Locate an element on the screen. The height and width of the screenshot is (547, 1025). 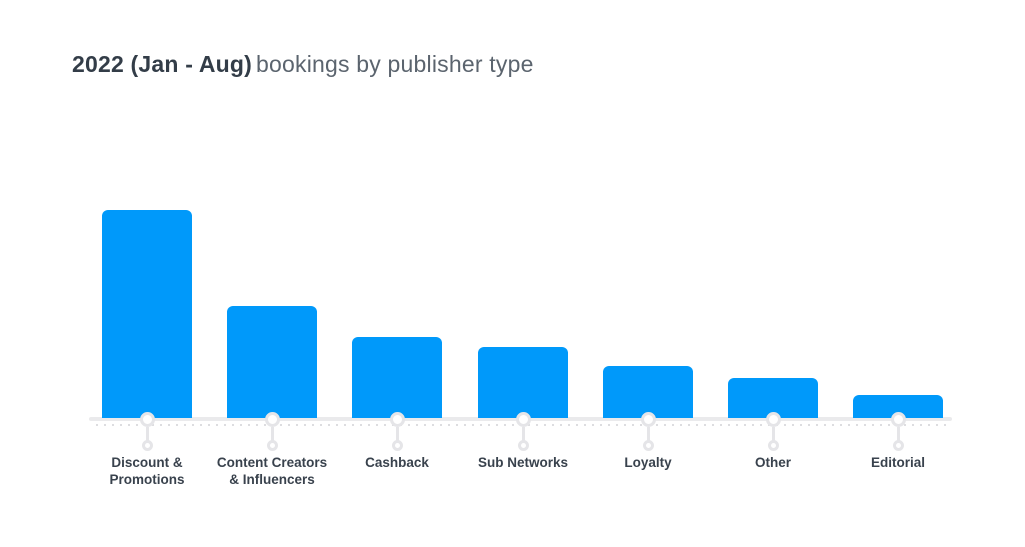
bar-loyalty is located at coordinates (648, 392).